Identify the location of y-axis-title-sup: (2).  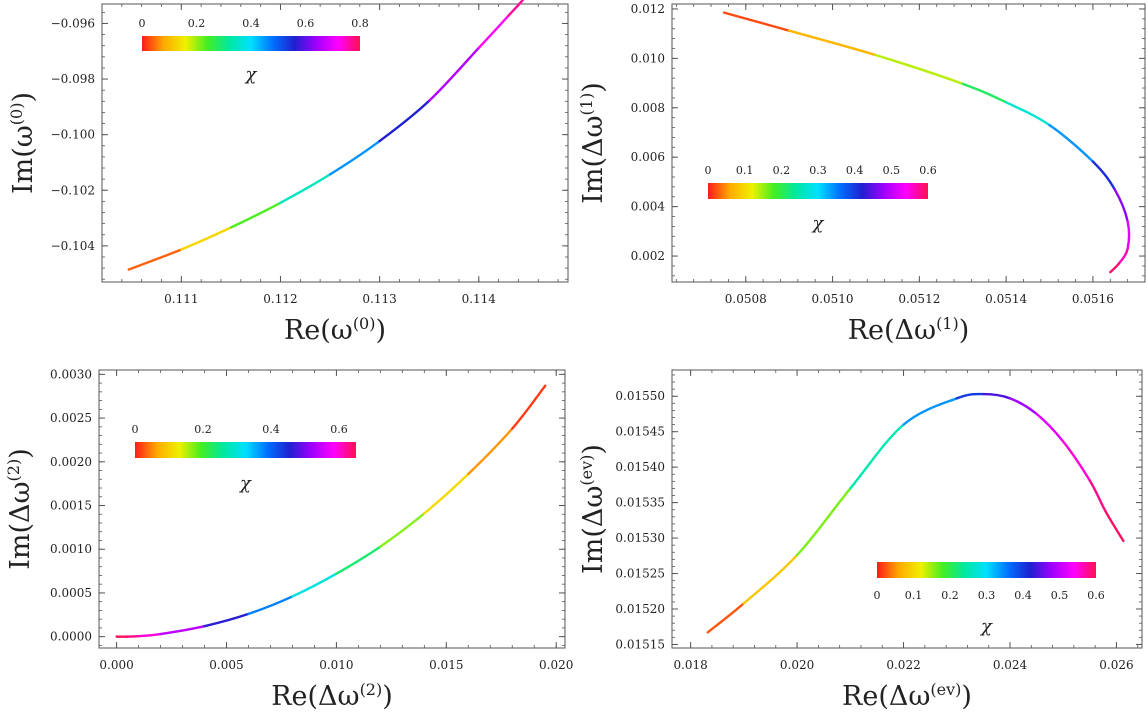
(13, 470).